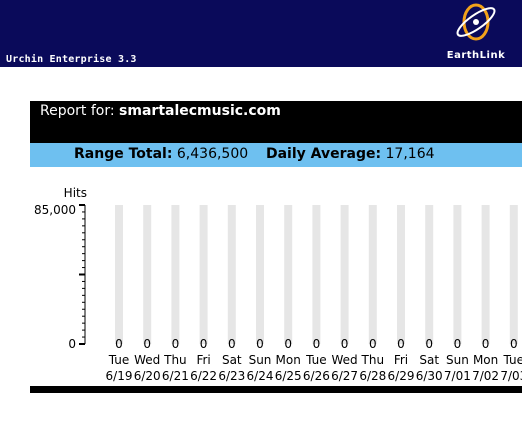  What do you see at coordinates (200, 111) in the screenshot?
I see `report-site: smartalecmusic.com` at bounding box center [200, 111].